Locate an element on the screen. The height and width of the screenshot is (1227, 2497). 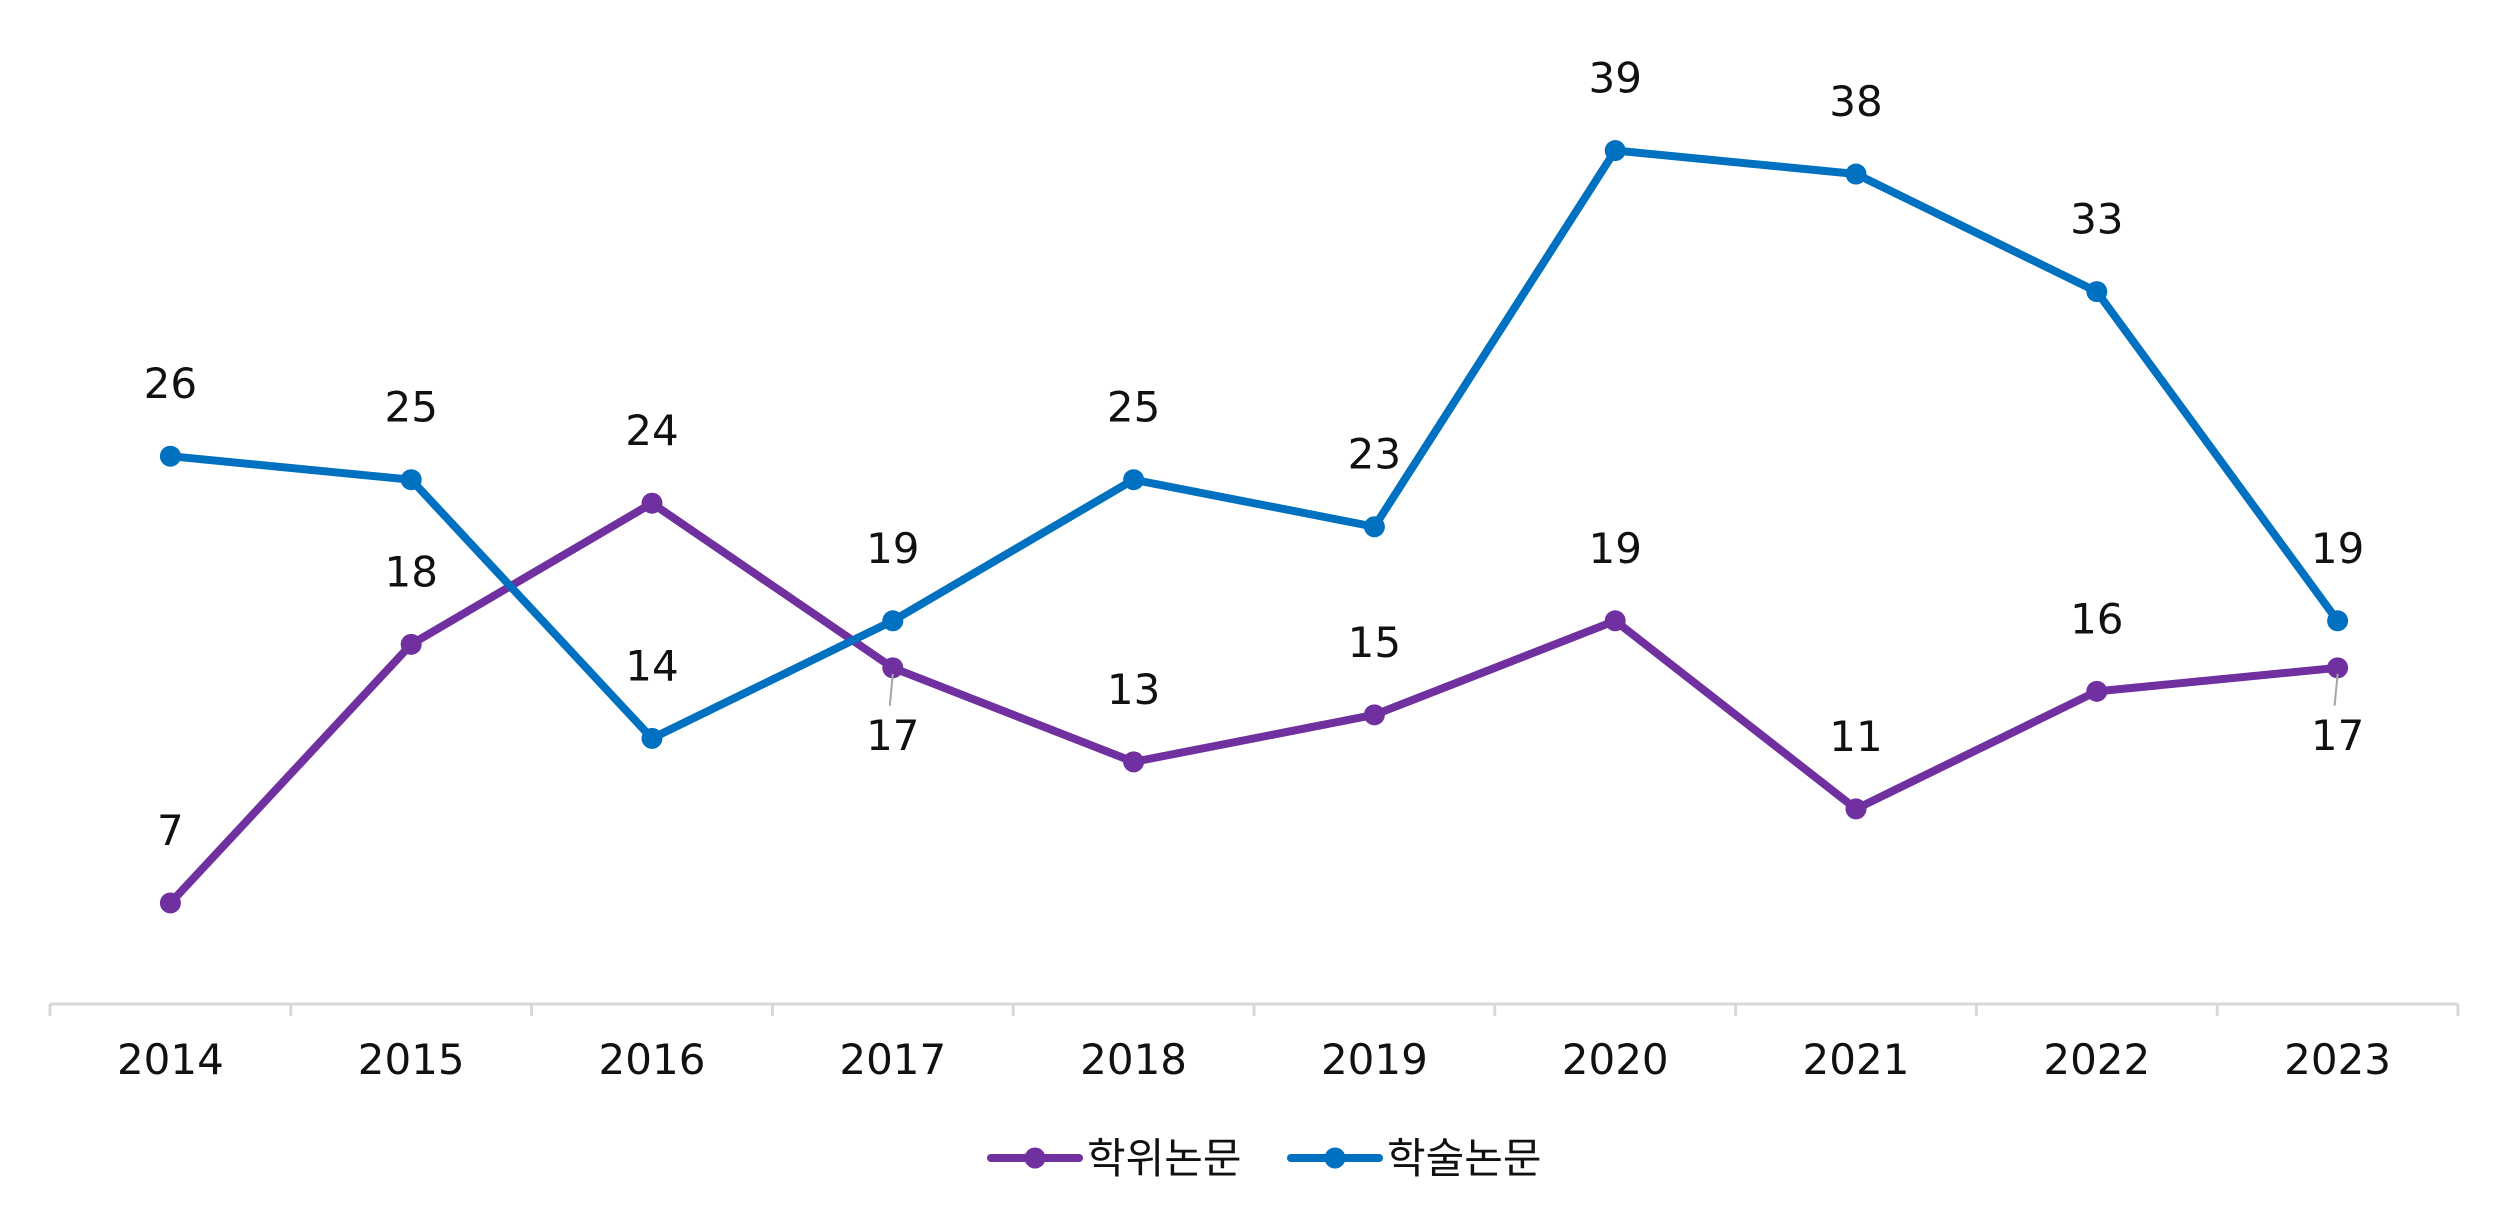
legend: 학위논문 학술논문 is located at coordinates (1264, 1158).